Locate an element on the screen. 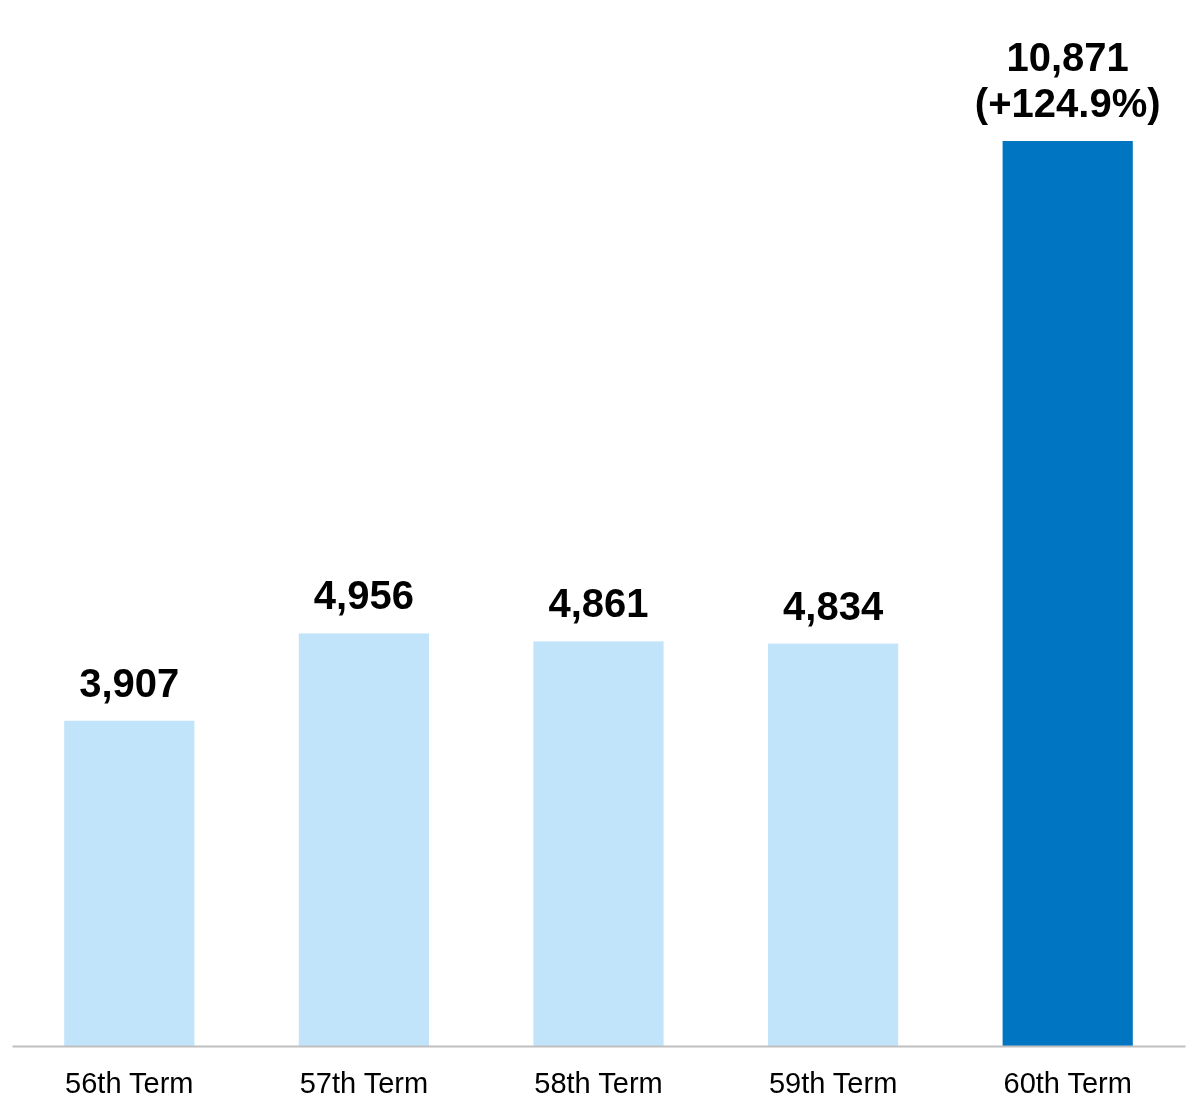  data-label: 4,834 is located at coordinates (833, 605).